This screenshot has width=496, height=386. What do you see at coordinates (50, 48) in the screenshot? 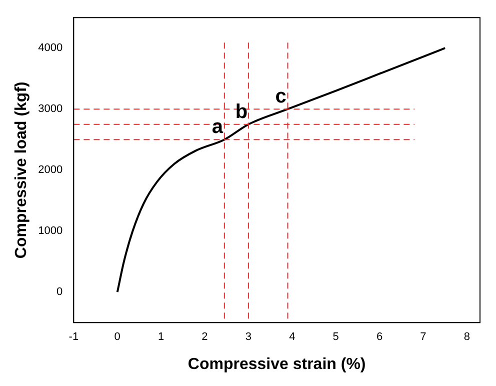
I see `y-tick-label: 4000` at bounding box center [50, 48].